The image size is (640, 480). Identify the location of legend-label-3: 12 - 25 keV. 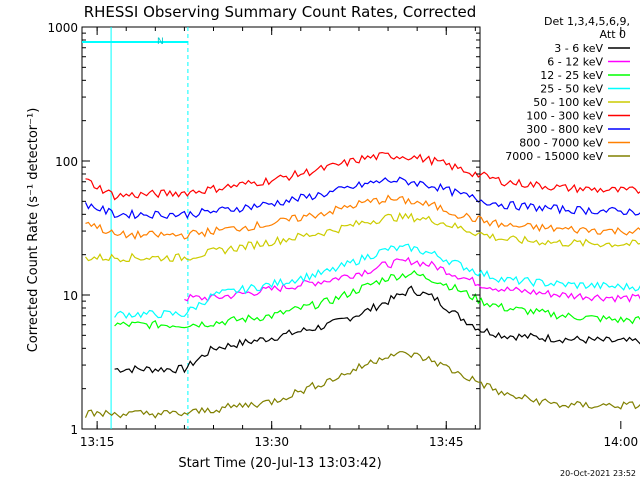
(571, 75).